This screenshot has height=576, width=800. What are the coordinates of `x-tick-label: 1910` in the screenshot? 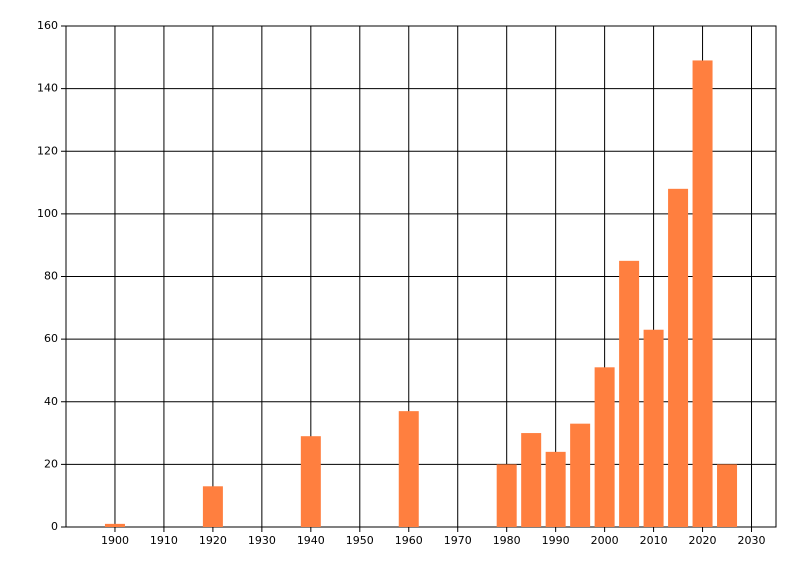 It's located at (164, 540).